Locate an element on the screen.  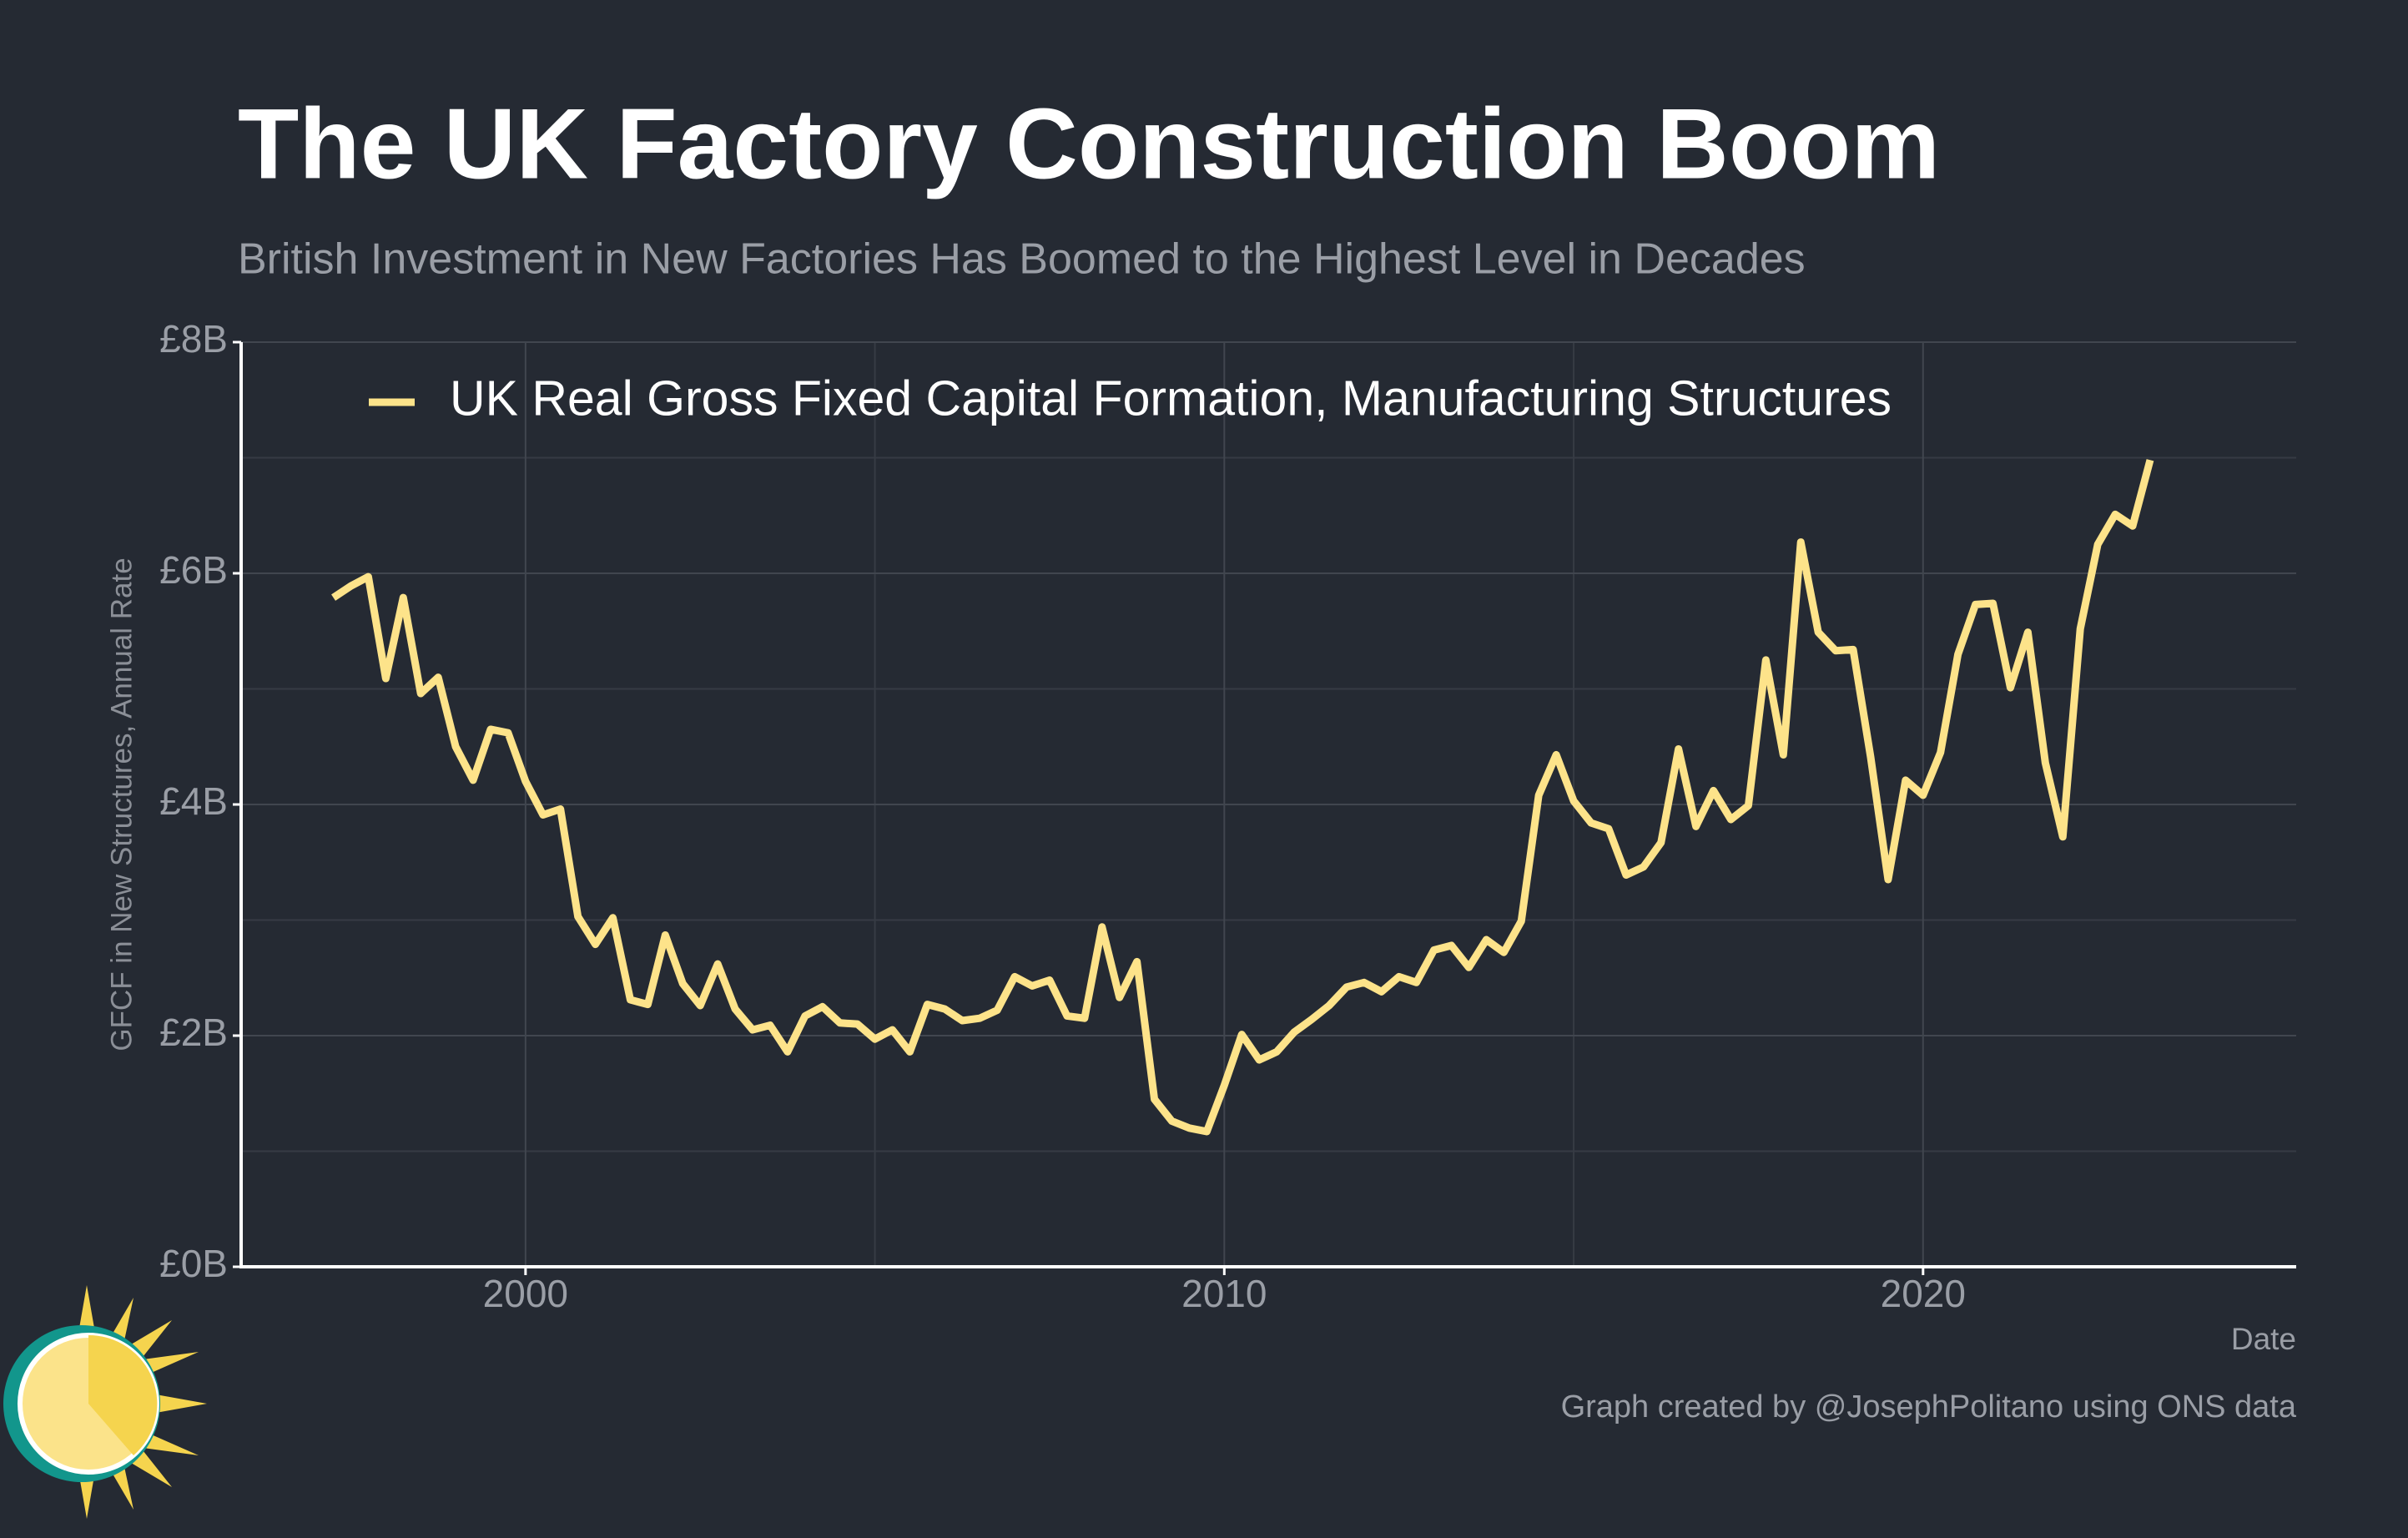
x-tick-label: 2020 is located at coordinates (1923, 1293).